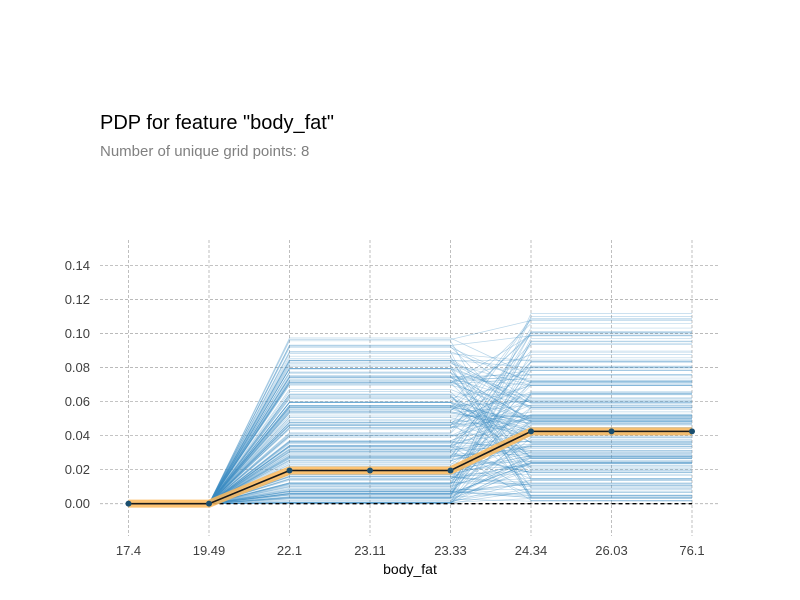 The width and height of the screenshot is (800, 600). I want to click on x-tick-label: 23.11, so click(370, 550).